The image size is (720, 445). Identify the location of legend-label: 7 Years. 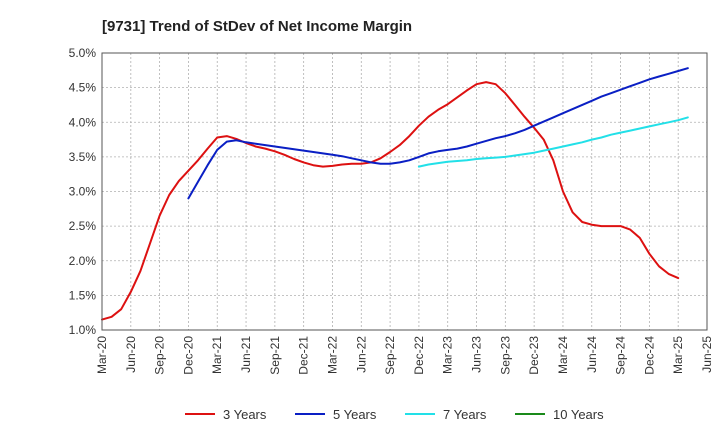
(465, 414).